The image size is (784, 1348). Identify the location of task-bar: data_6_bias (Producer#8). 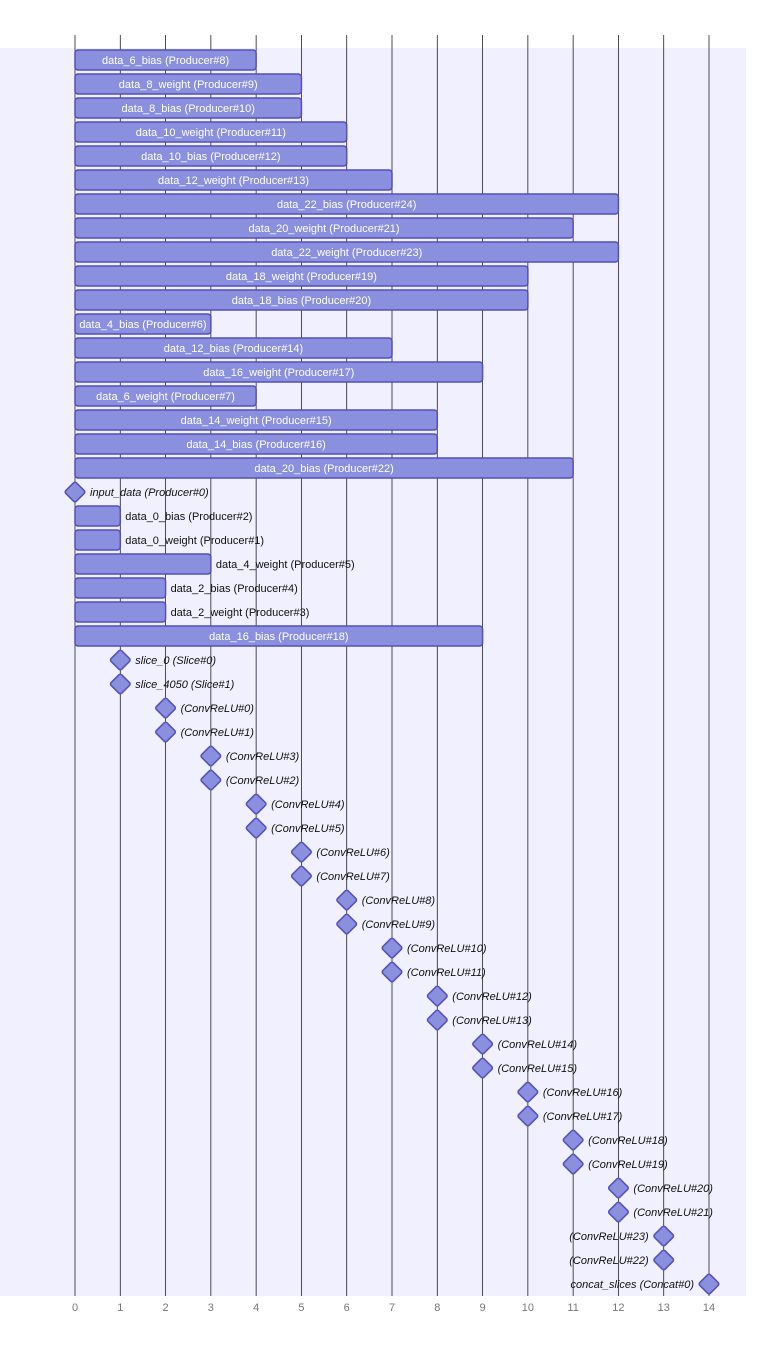
(165, 60).